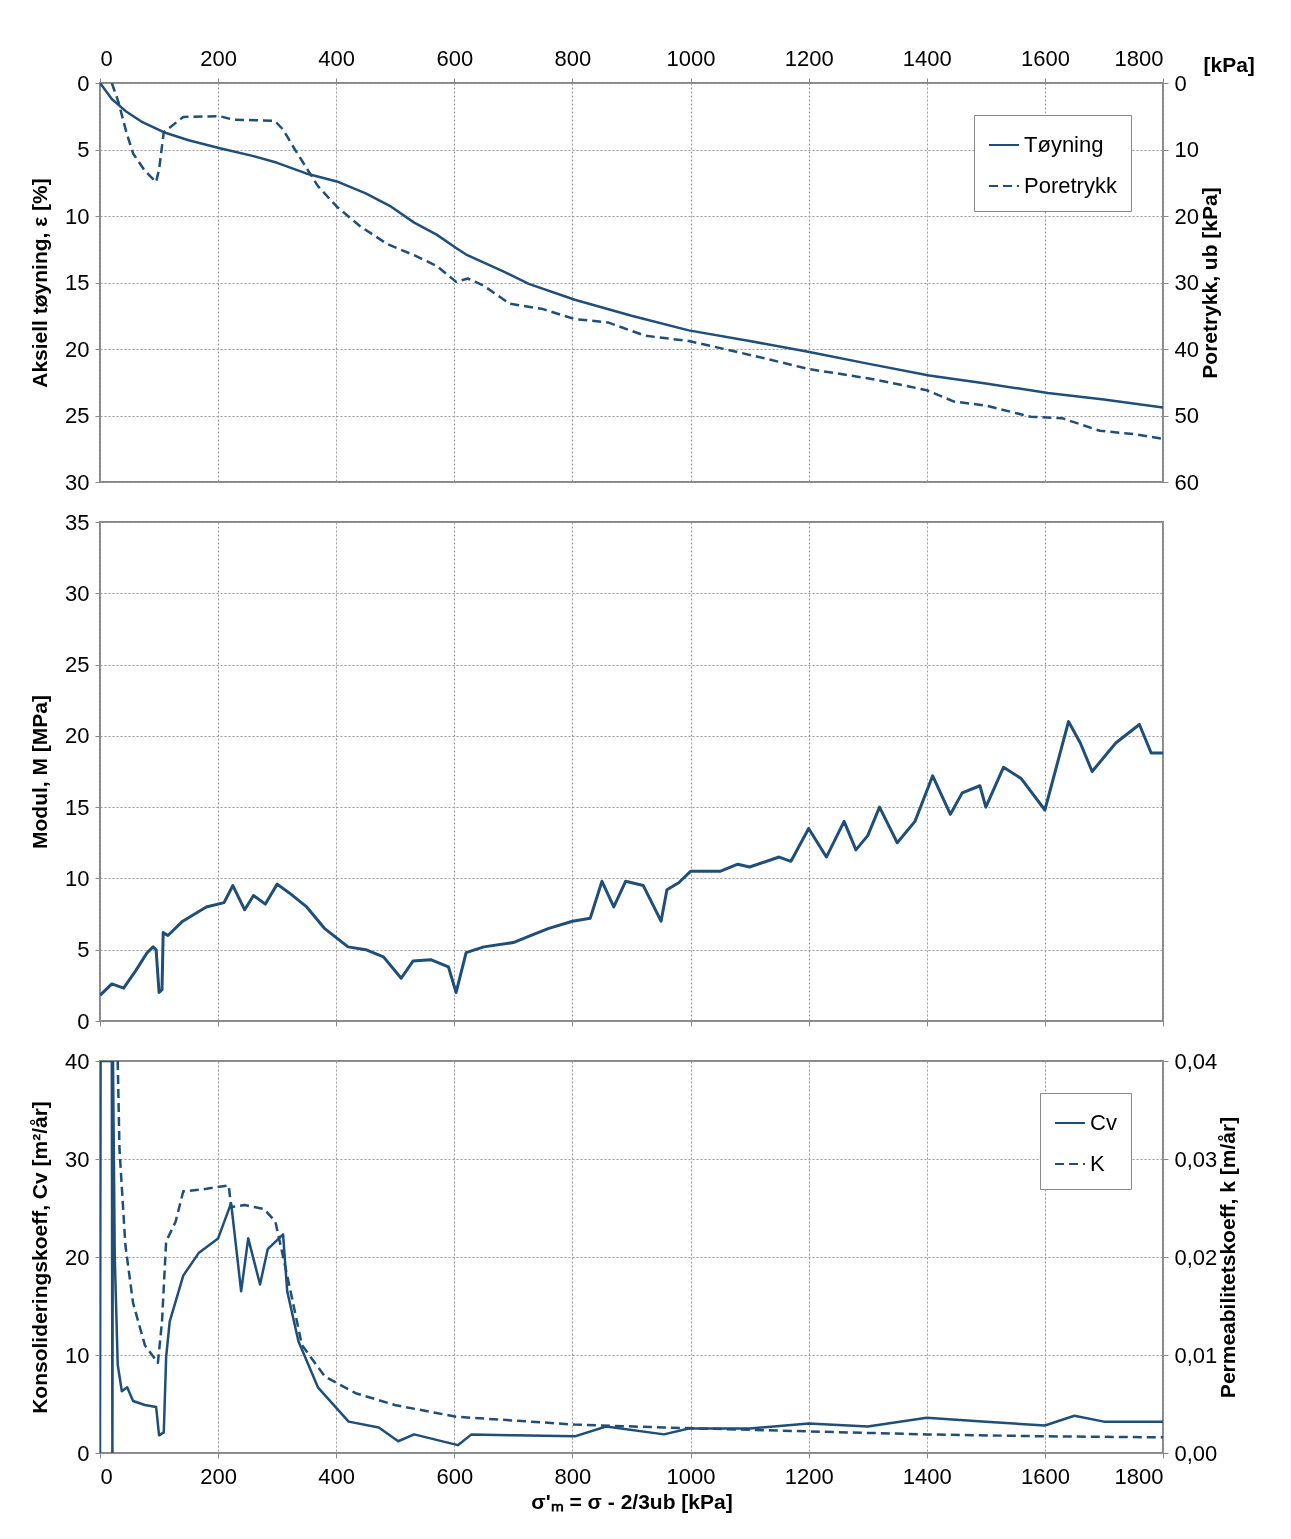 The height and width of the screenshot is (1539, 1291). What do you see at coordinates (631, 858) in the screenshot?
I see `line-series` at bounding box center [631, 858].